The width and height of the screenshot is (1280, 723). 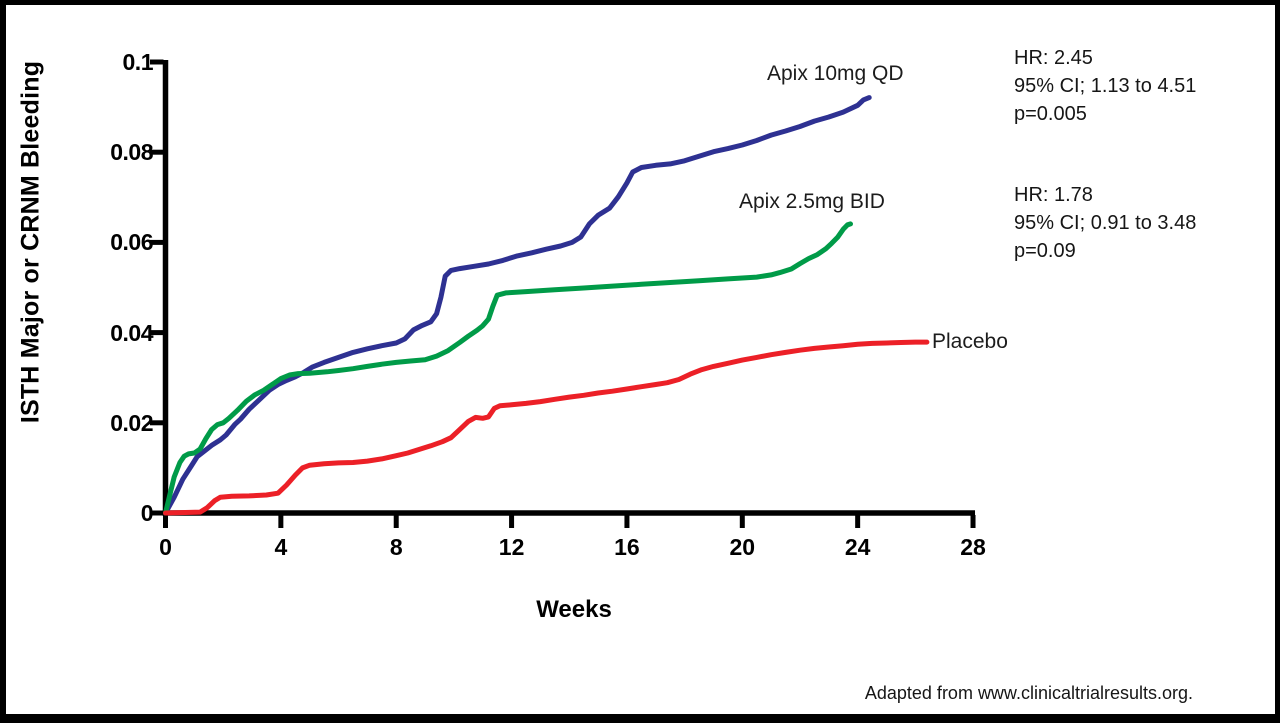 I want to click on y-tick-label: 0.1, so click(x=138, y=62).